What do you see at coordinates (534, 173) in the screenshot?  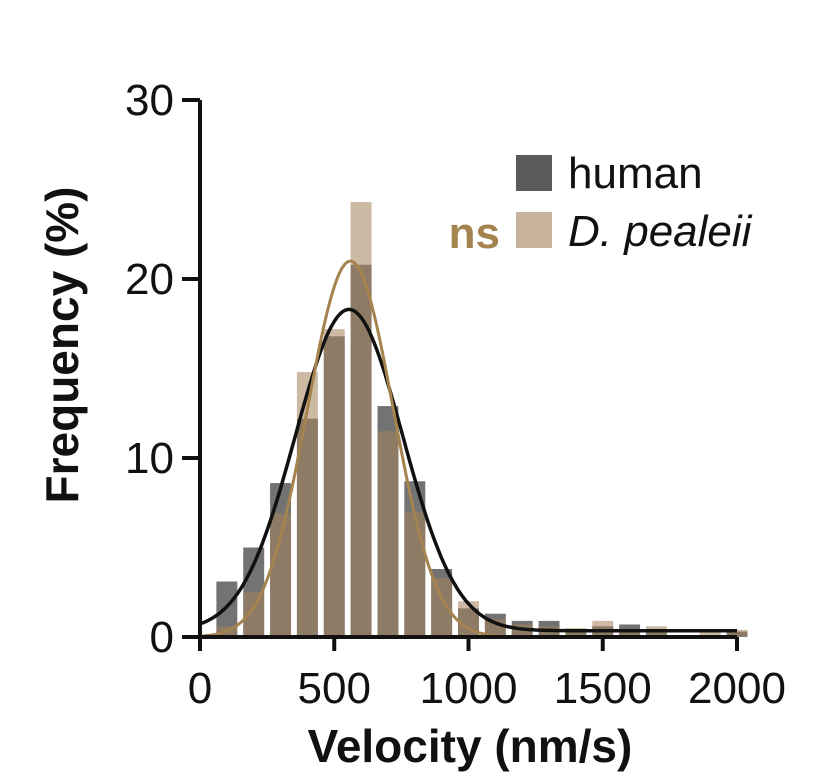 I see `legend-swatch-human` at bounding box center [534, 173].